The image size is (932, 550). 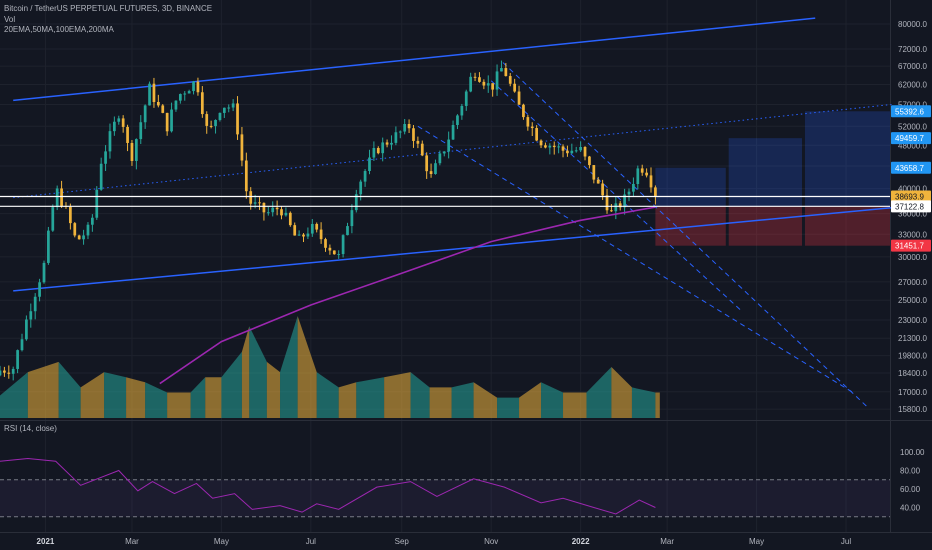 What do you see at coordinates (911, 206) in the screenshot?
I see `price-marker-white` at bounding box center [911, 206].